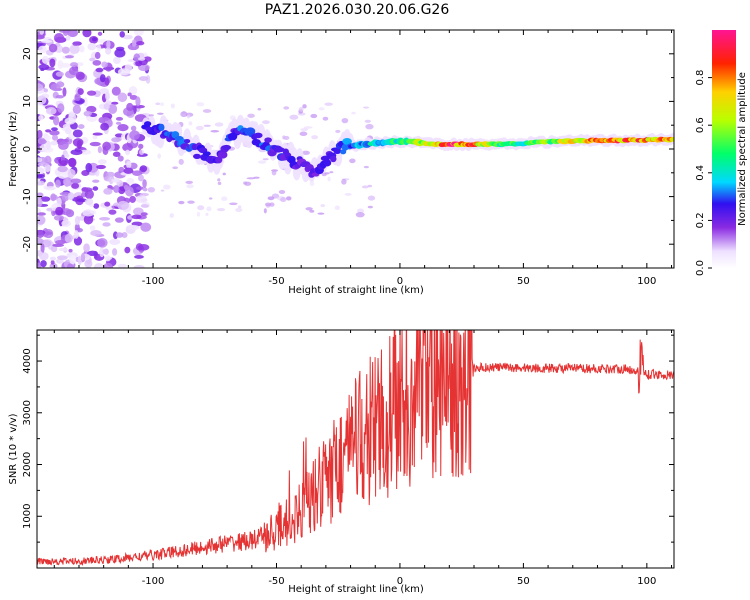  What do you see at coordinates (742, 149) in the screenshot?
I see `colorbar-label: Normalized spectral amplitude` at bounding box center [742, 149].